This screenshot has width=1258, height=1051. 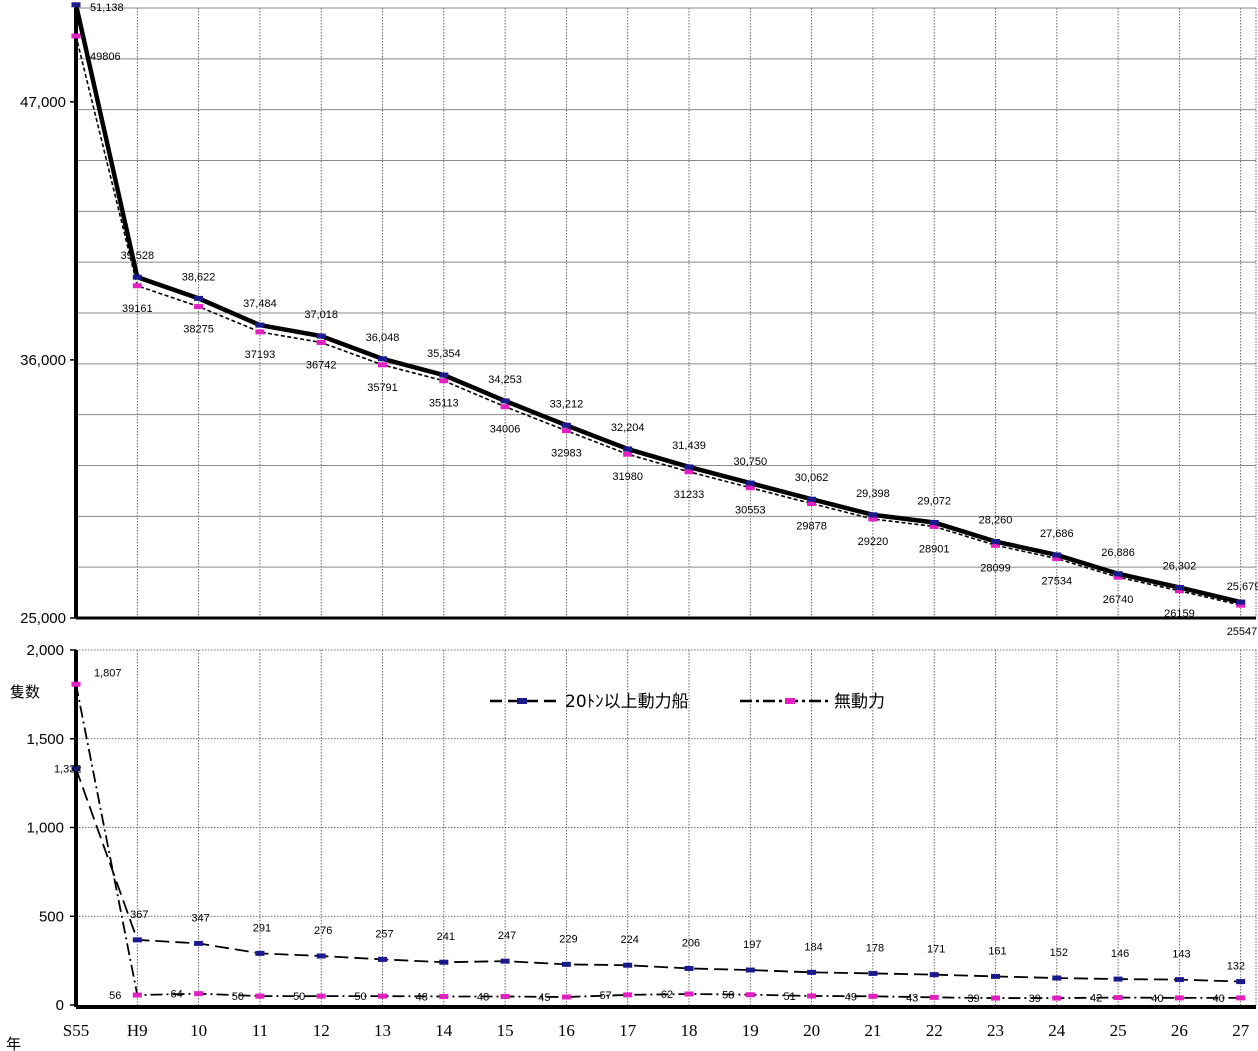 I want to click on x-tick-label: 10, so click(x=198, y=1030).